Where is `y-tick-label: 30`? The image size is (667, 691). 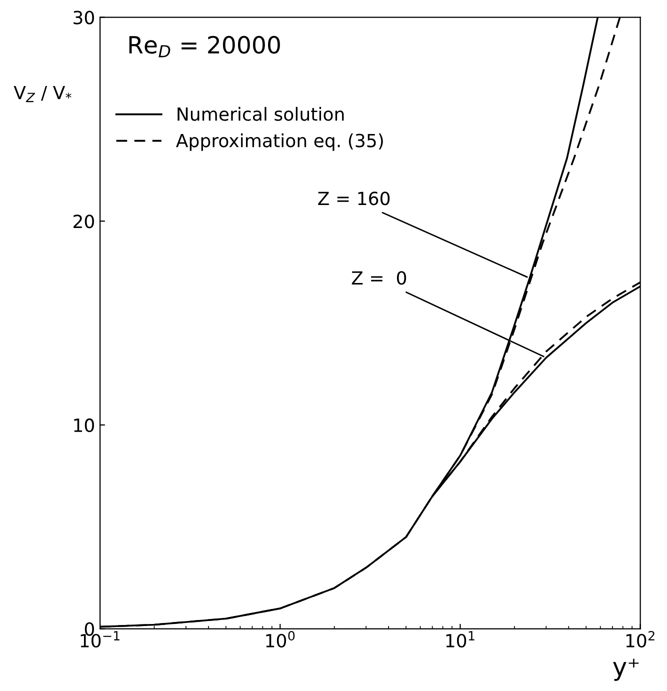
y-tick-label: 30 is located at coordinates (84, 17).